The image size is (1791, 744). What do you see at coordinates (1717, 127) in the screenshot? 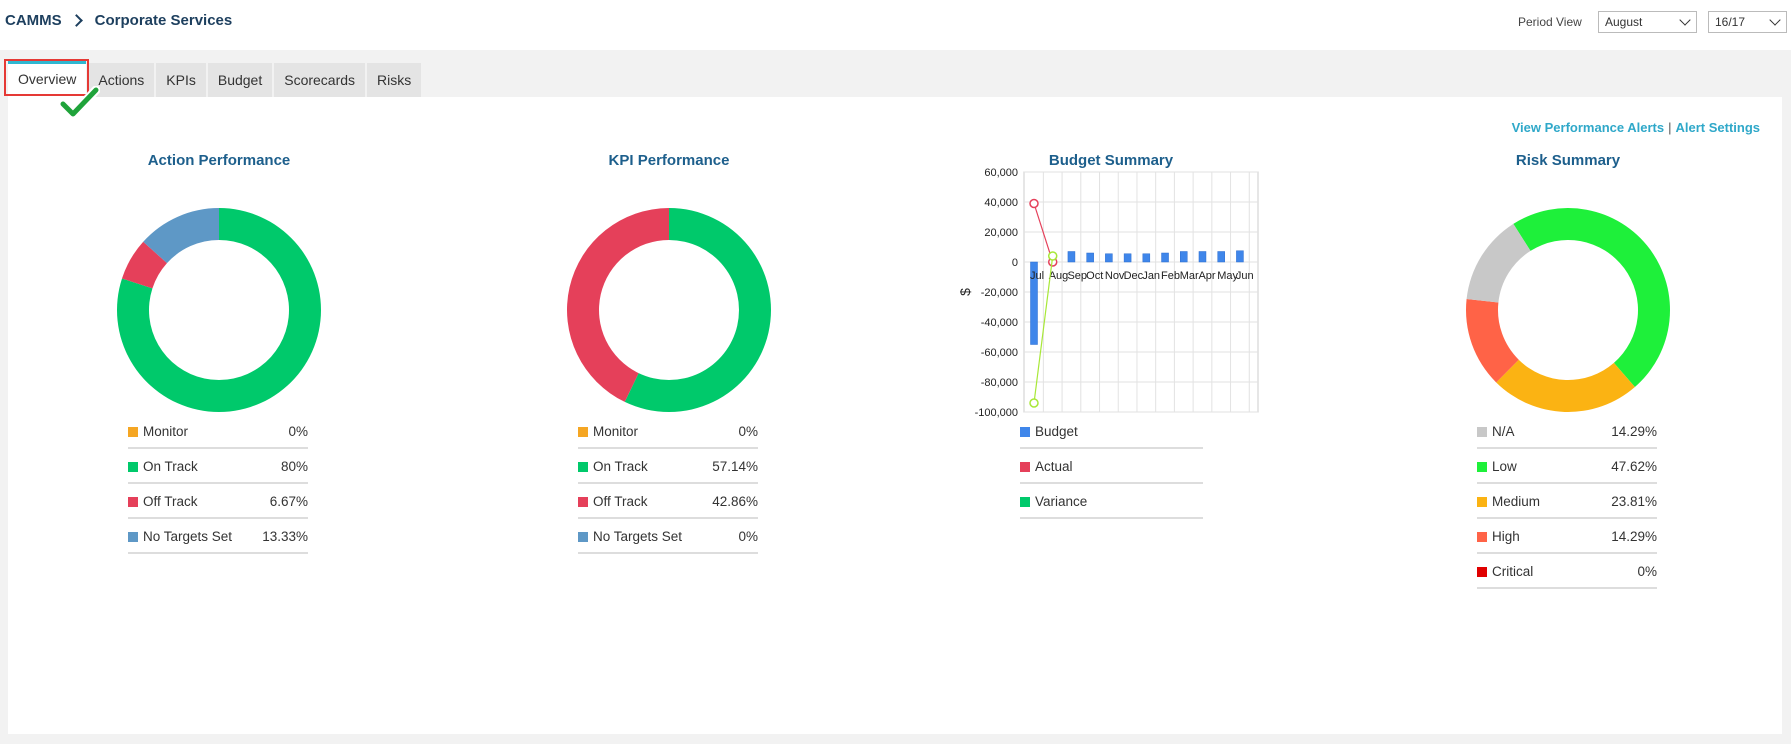
I see `alert-settings-link: Alert Settings` at bounding box center [1717, 127].